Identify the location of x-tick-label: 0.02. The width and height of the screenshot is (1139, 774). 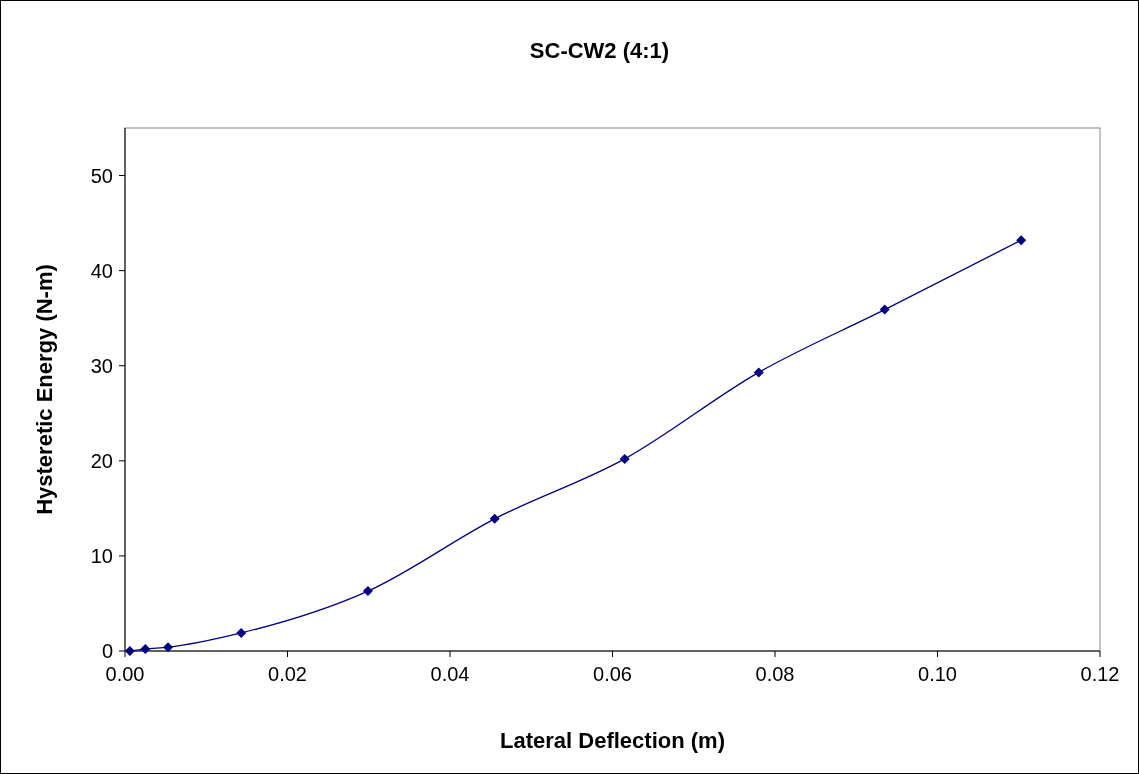
(287, 674).